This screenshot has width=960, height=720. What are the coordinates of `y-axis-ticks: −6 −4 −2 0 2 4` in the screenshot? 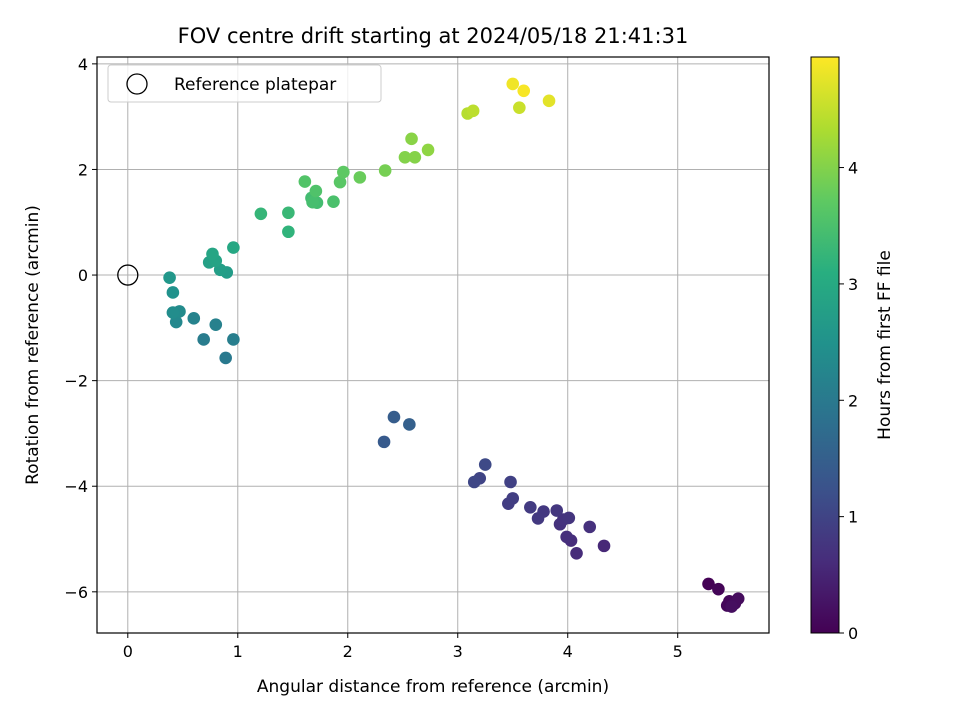 It's located at (80, 328).